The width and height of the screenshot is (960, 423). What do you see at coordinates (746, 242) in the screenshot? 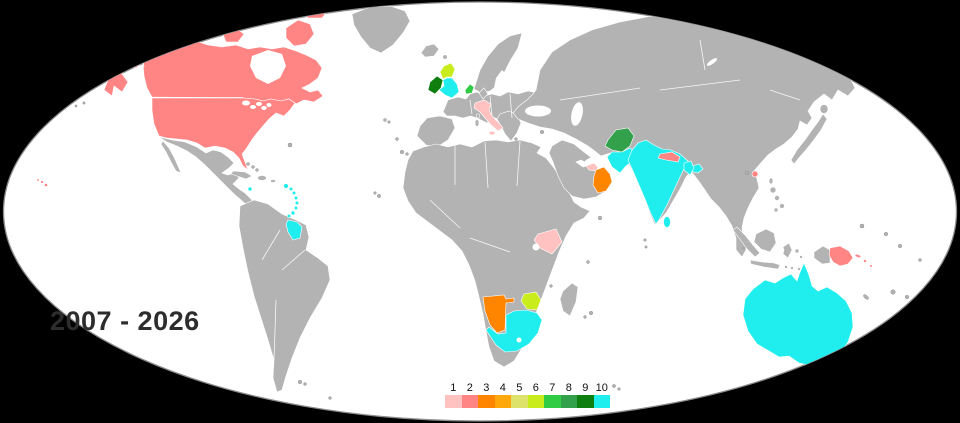
I see `land-sumatra` at bounding box center [746, 242].